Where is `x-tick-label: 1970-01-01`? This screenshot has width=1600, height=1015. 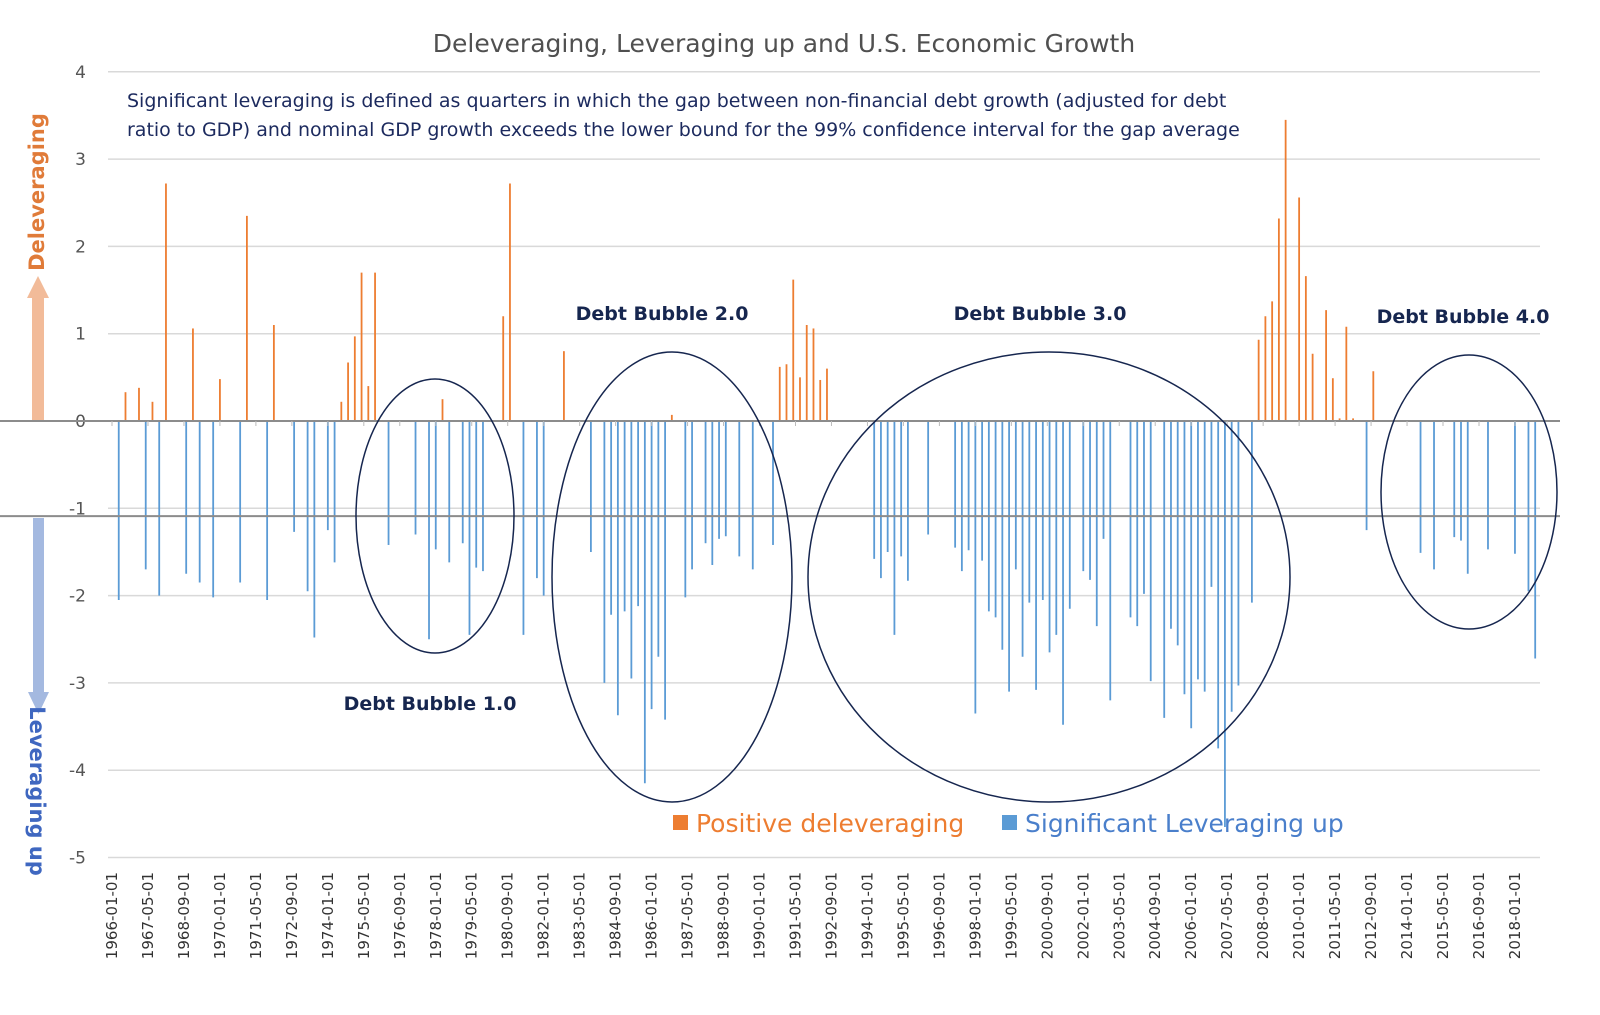
x-tick-label: 1970-01-01 is located at coordinates (220, 915).